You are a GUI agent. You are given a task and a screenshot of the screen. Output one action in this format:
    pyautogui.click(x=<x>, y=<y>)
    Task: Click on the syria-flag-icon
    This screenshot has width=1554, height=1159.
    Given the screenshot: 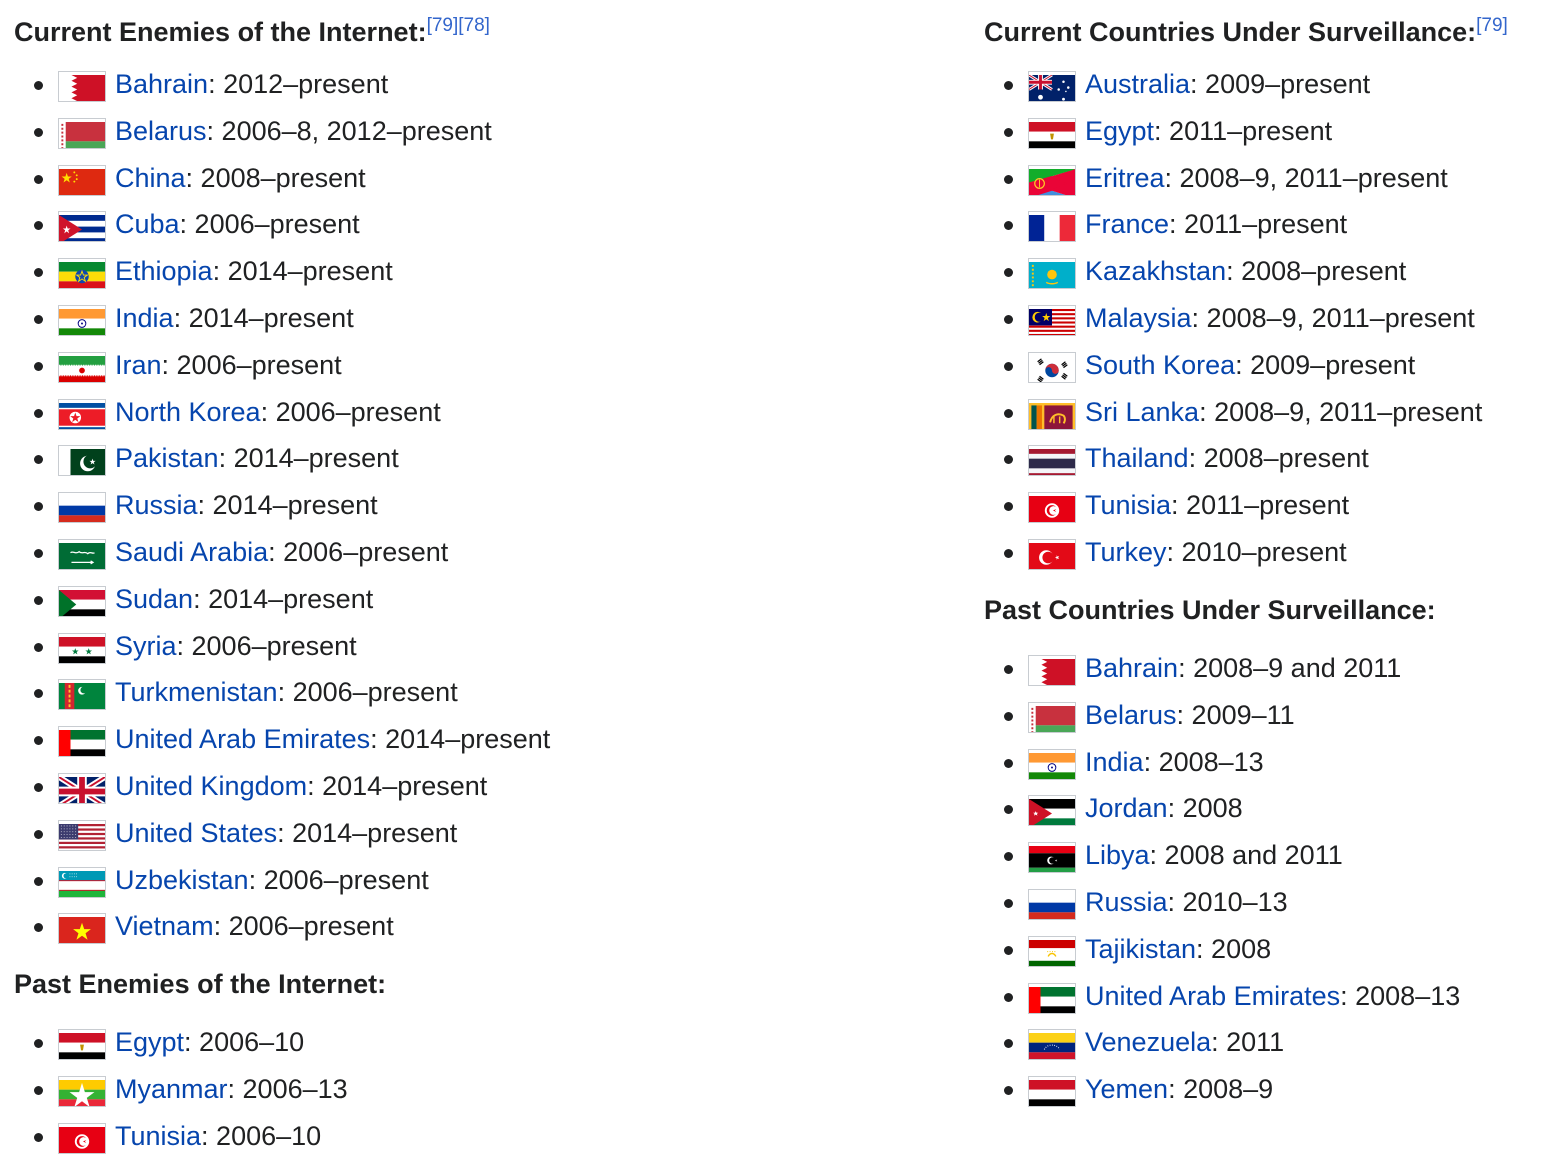 What is the action you would take?
    pyautogui.click(x=82, y=648)
    